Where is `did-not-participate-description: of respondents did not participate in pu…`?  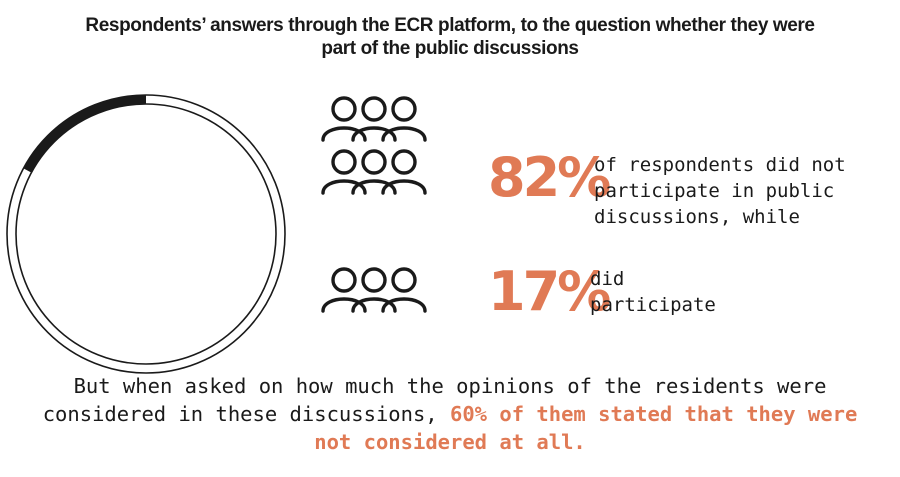
did-not-participate-description: of respondents did not participate in pu… is located at coordinates (720, 191).